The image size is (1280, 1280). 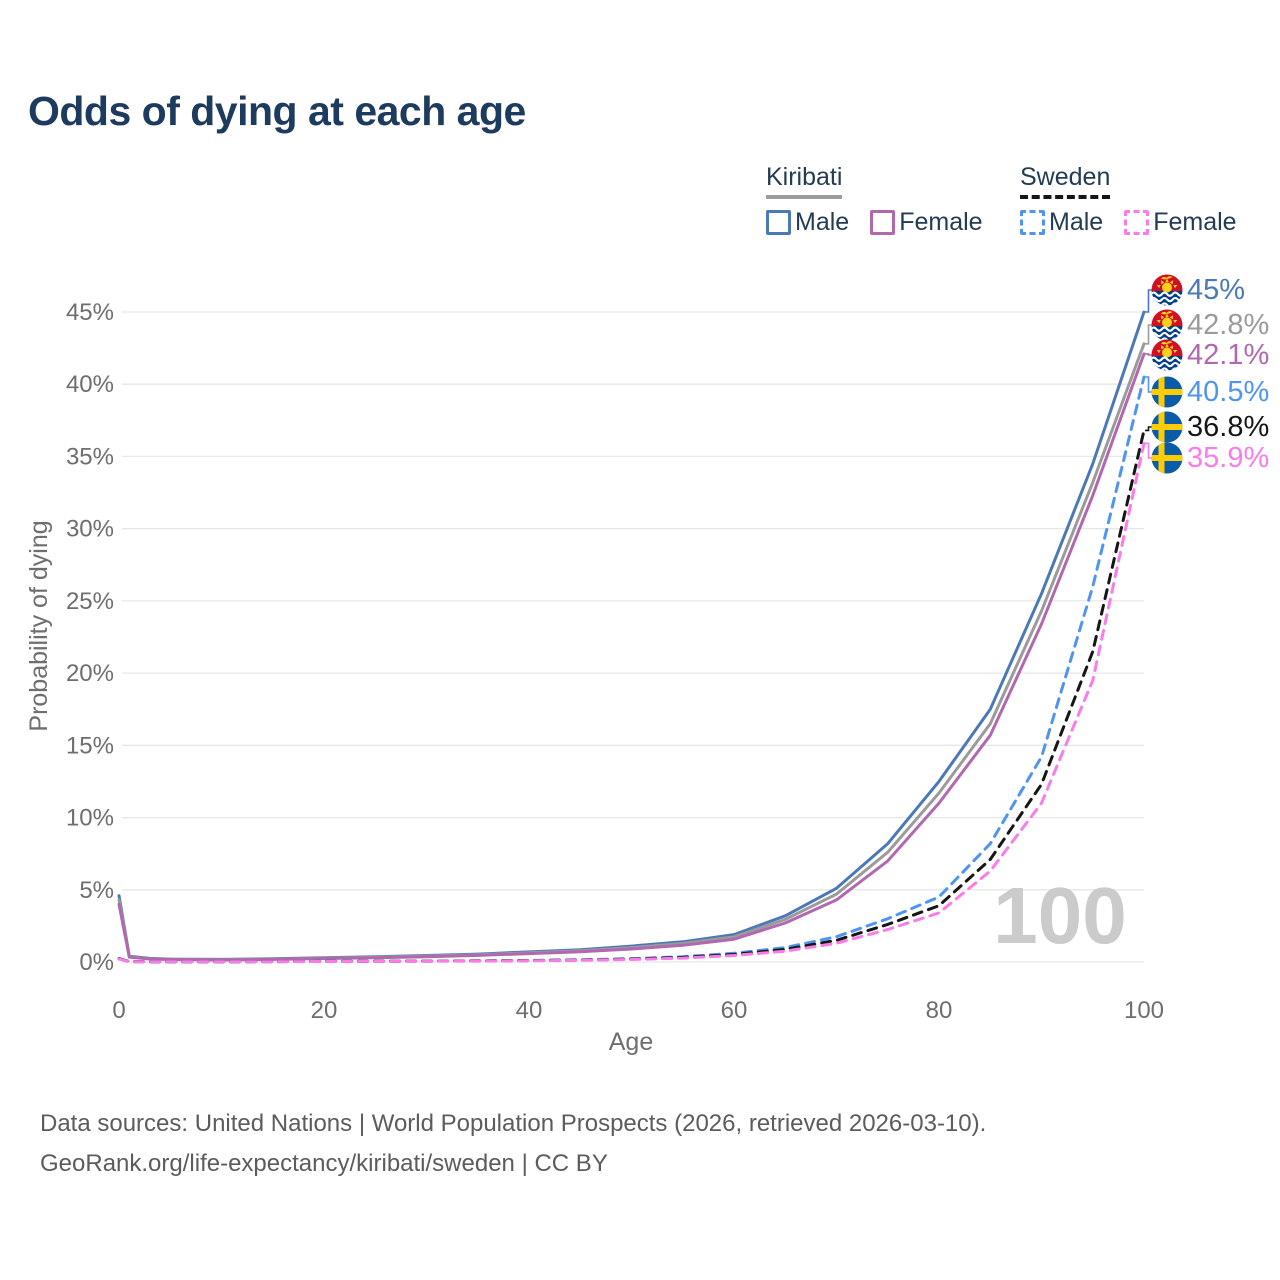 I want to click on y-tick-label: 15%, so click(x=90, y=745).